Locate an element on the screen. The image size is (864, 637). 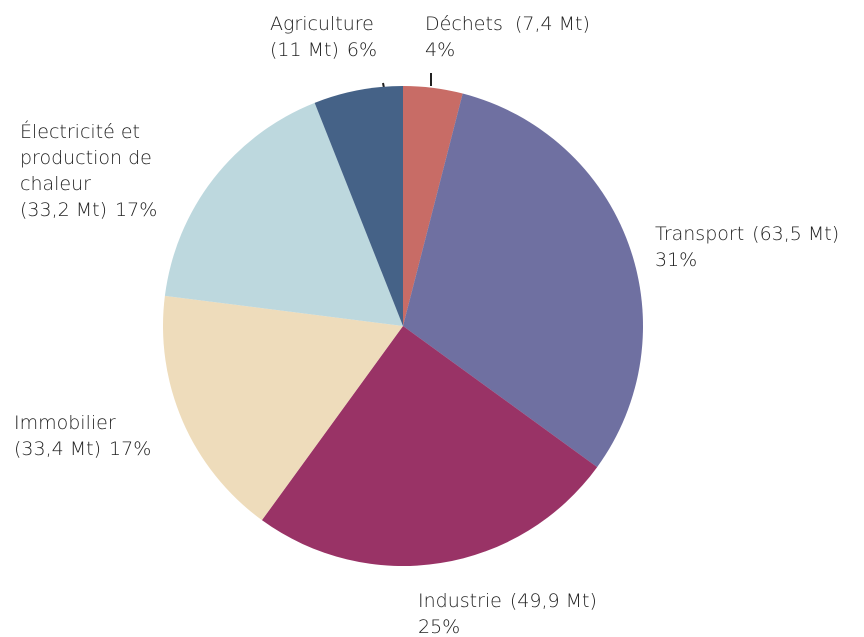
label-line: Électricité et is located at coordinates (80, 131).